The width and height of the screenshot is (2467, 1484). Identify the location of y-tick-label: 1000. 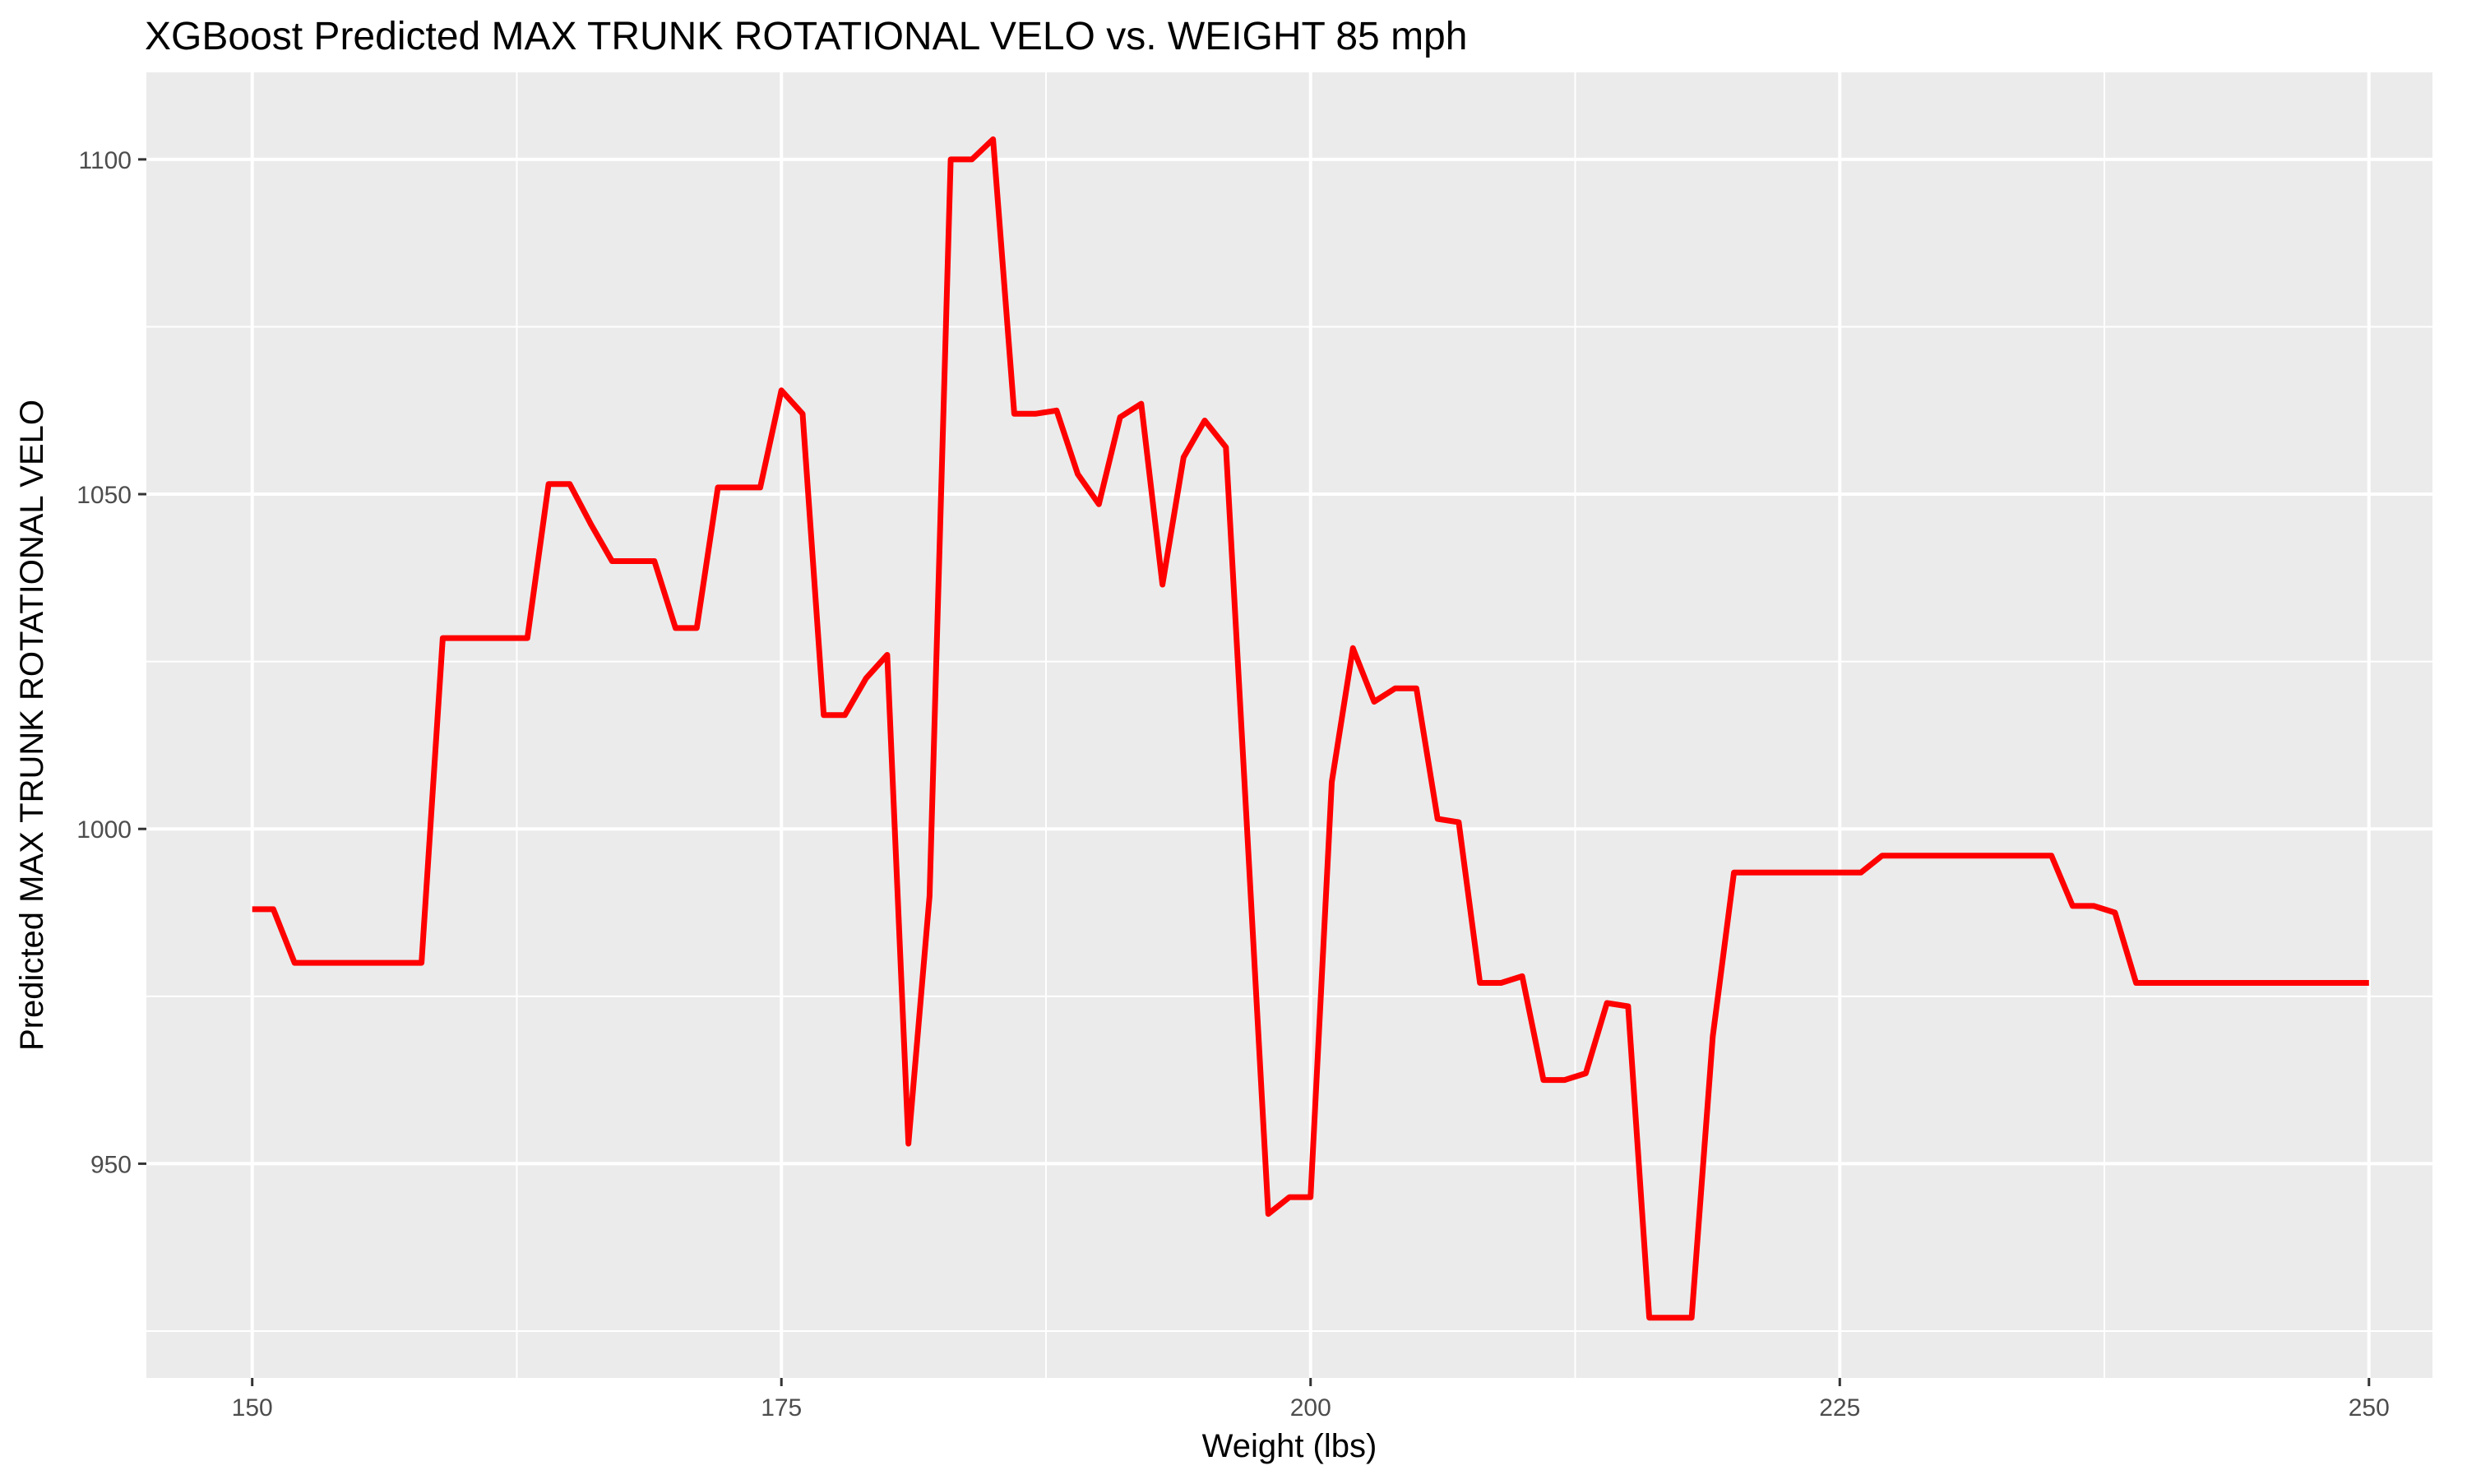
(104, 830).